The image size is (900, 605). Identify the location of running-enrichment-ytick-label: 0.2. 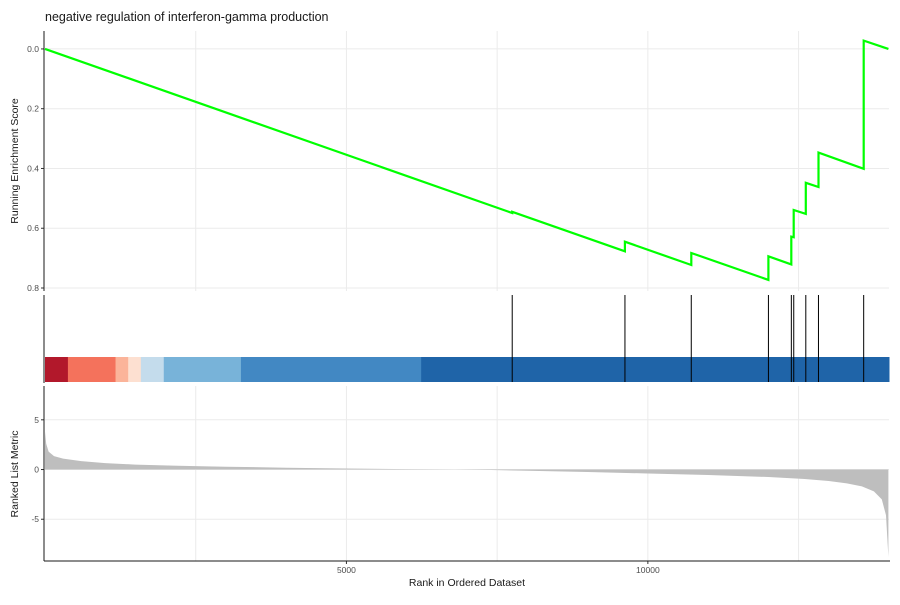
(33, 109).